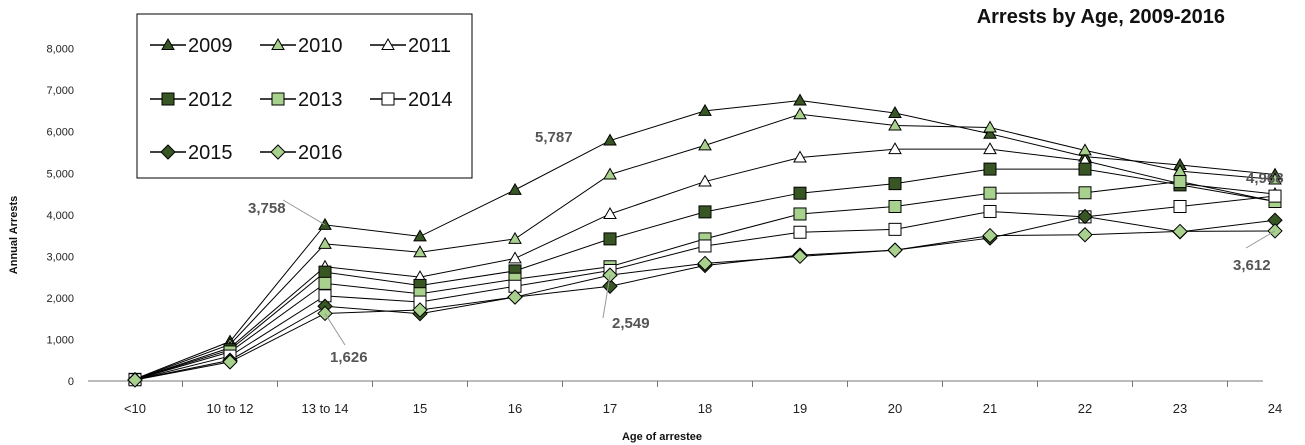  Describe the element at coordinates (388, 43) in the screenshot. I see `legend-marker-2011` at that location.